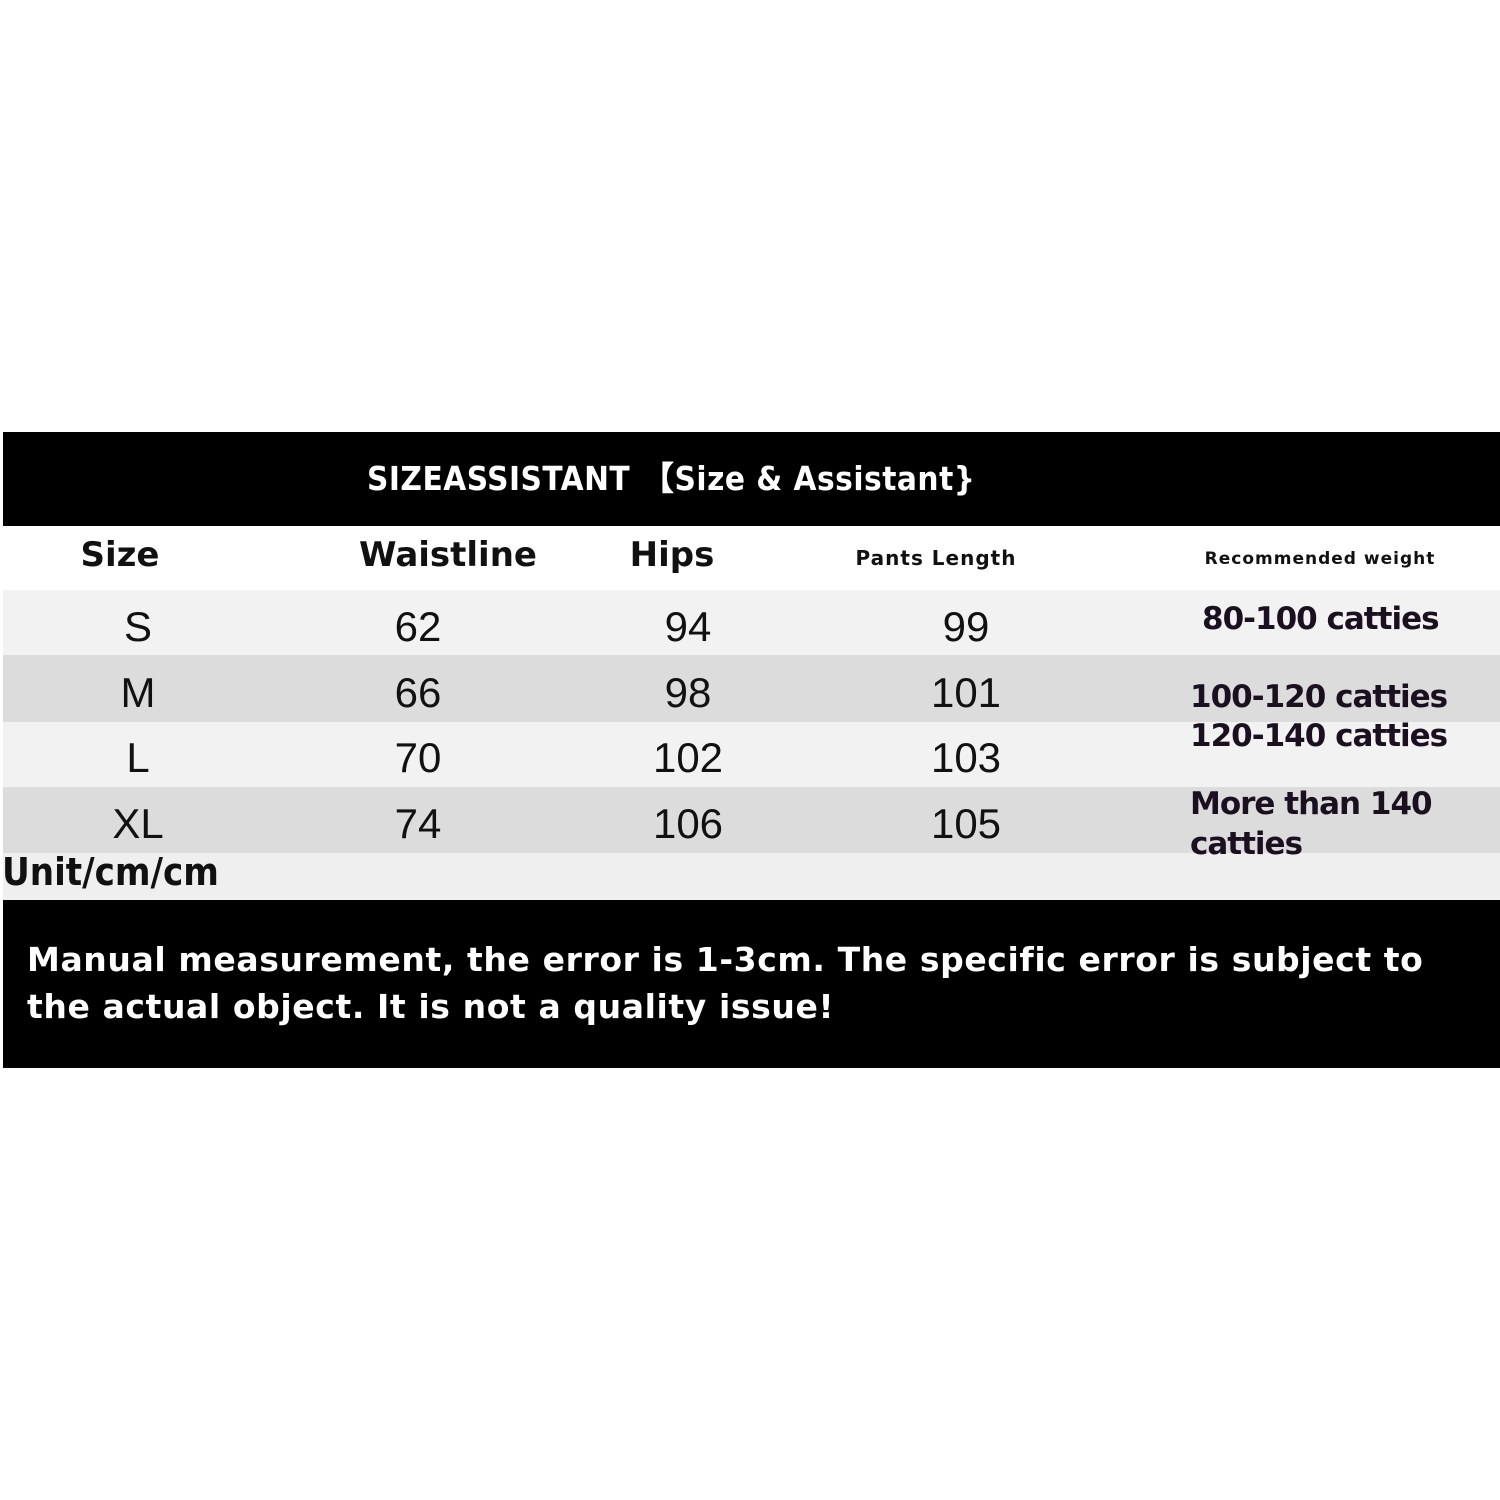 This screenshot has width=1500, height=1500. What do you see at coordinates (966, 692) in the screenshot?
I see `cell-pants-length: 101` at bounding box center [966, 692].